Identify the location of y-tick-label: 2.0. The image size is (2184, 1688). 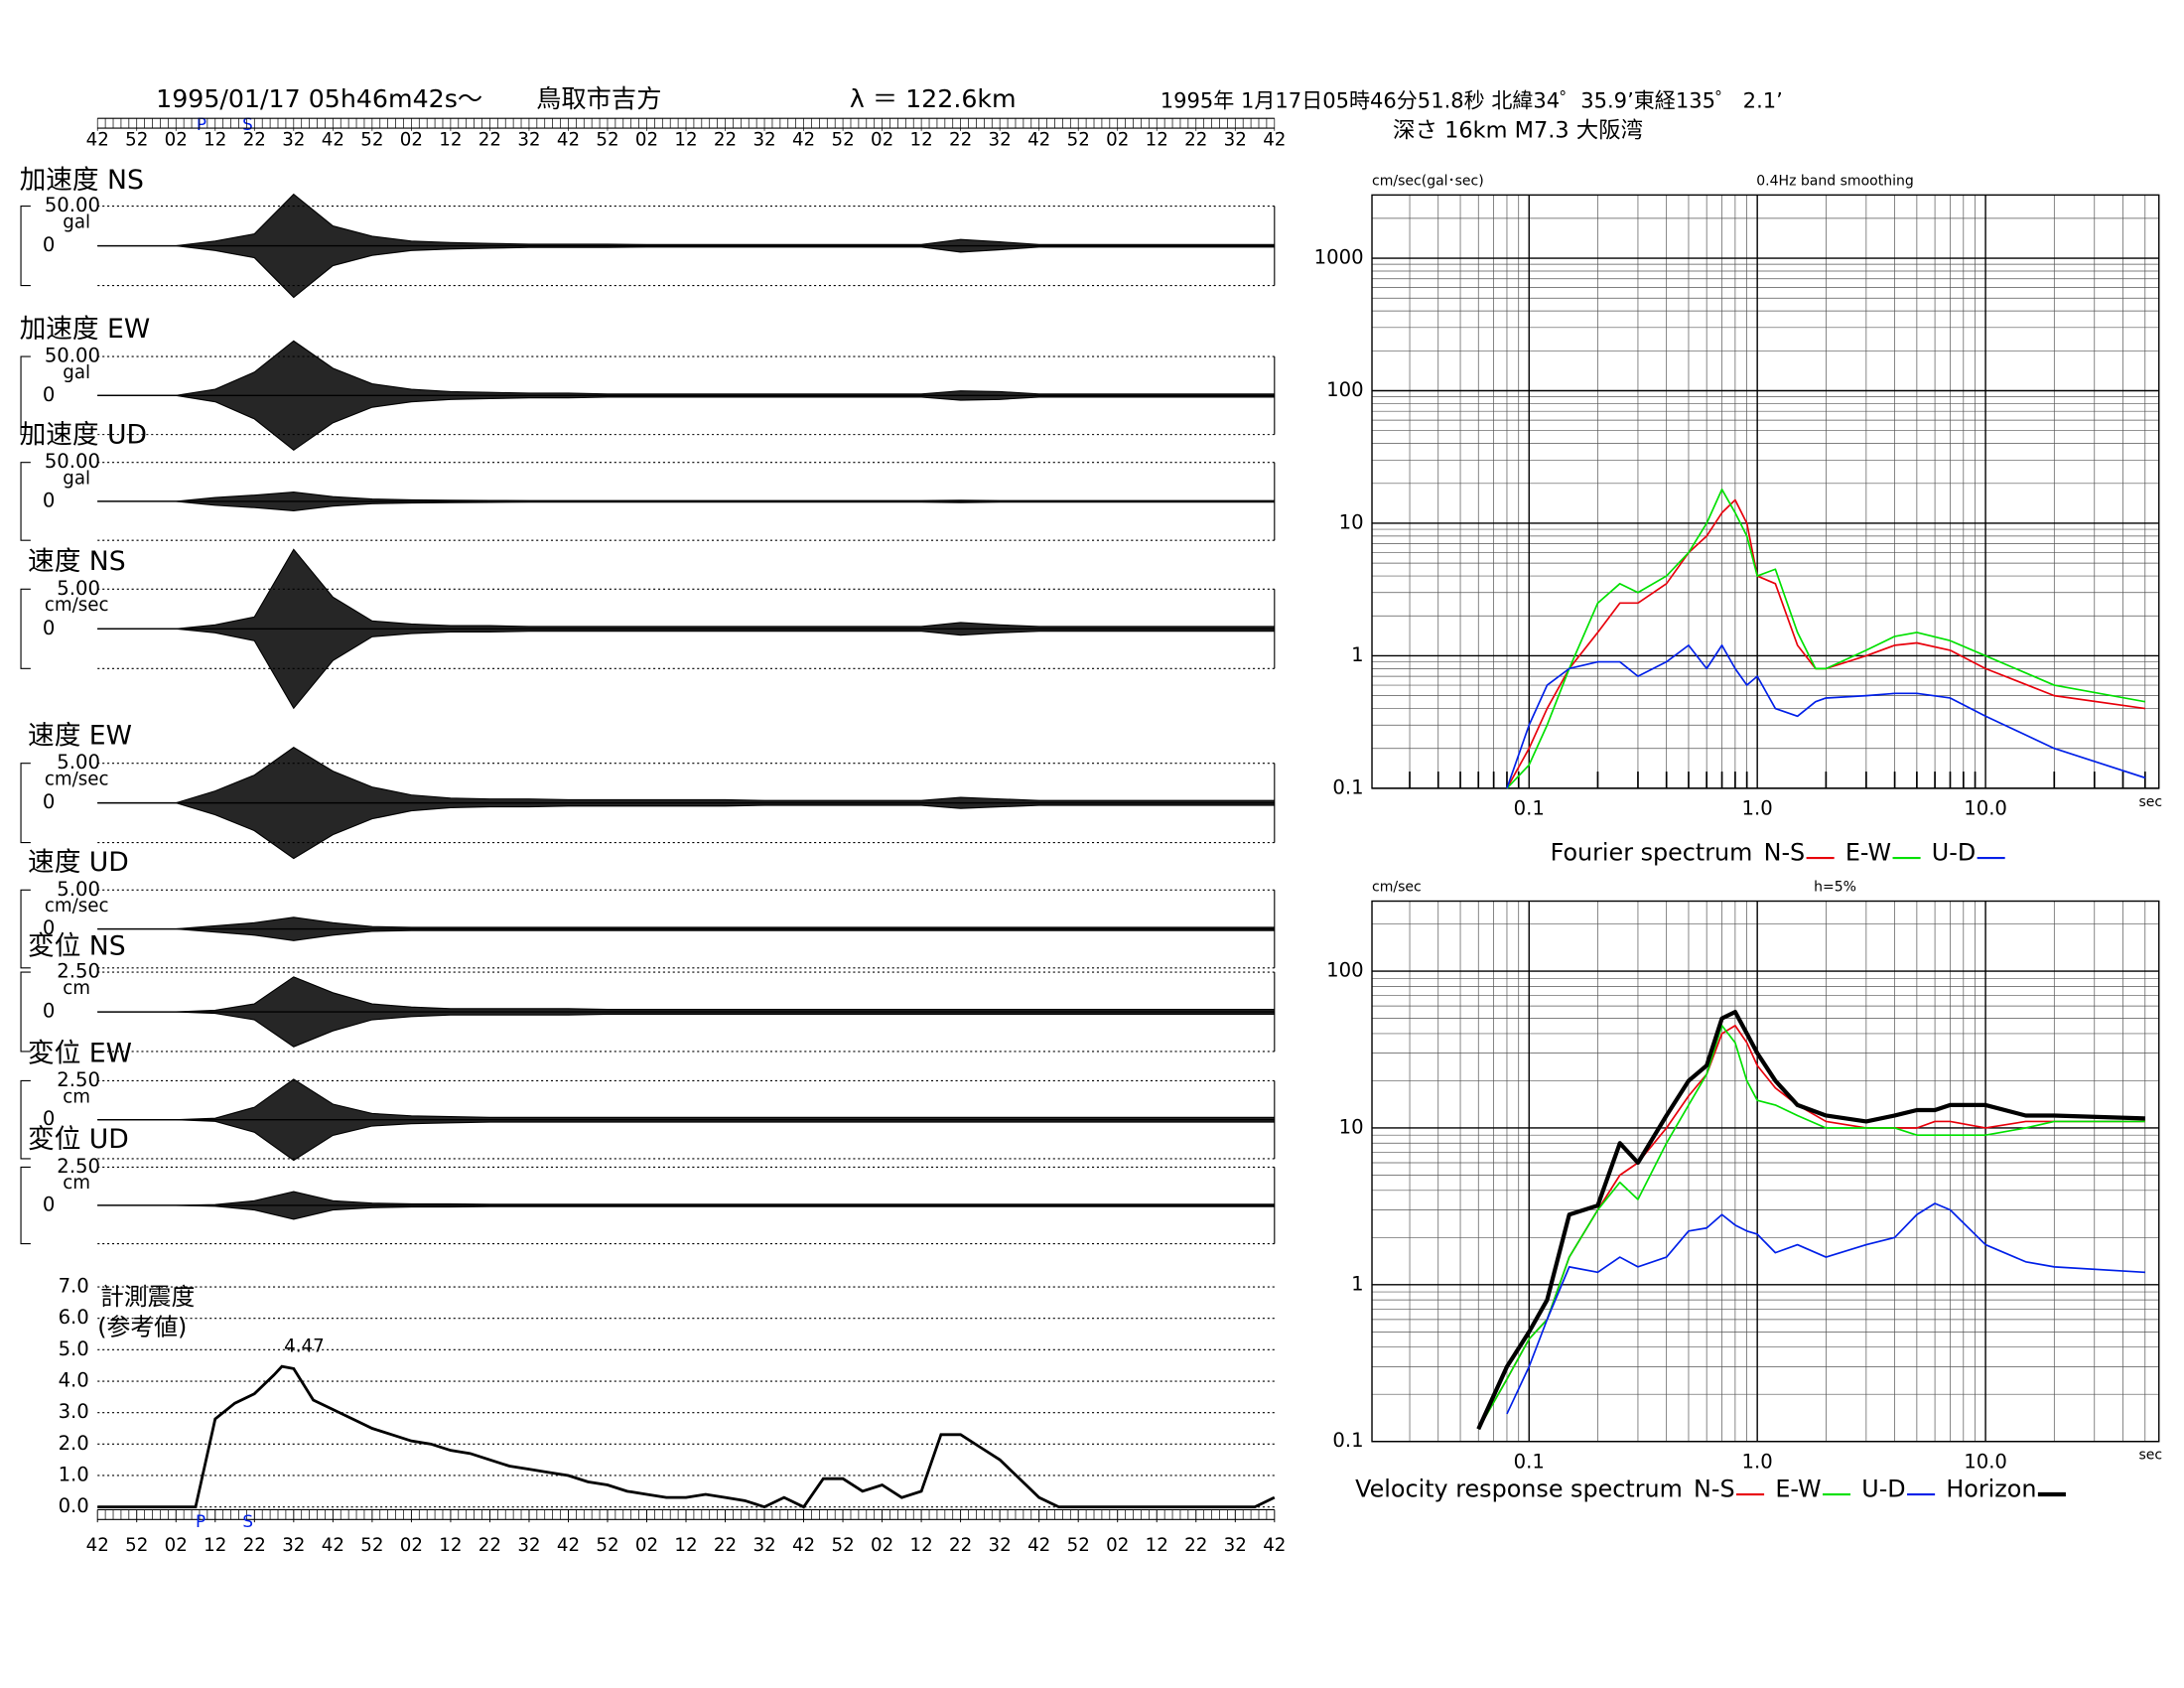
(74, 1443).